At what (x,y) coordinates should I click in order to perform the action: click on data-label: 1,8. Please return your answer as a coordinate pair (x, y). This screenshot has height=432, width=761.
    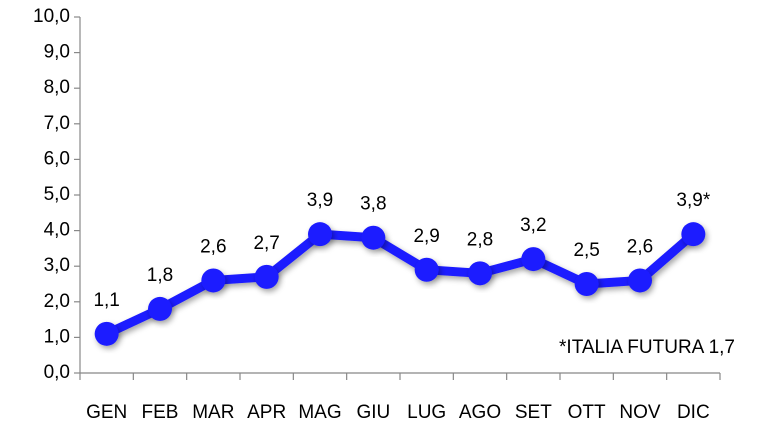
    Looking at the image, I should click on (160, 275).